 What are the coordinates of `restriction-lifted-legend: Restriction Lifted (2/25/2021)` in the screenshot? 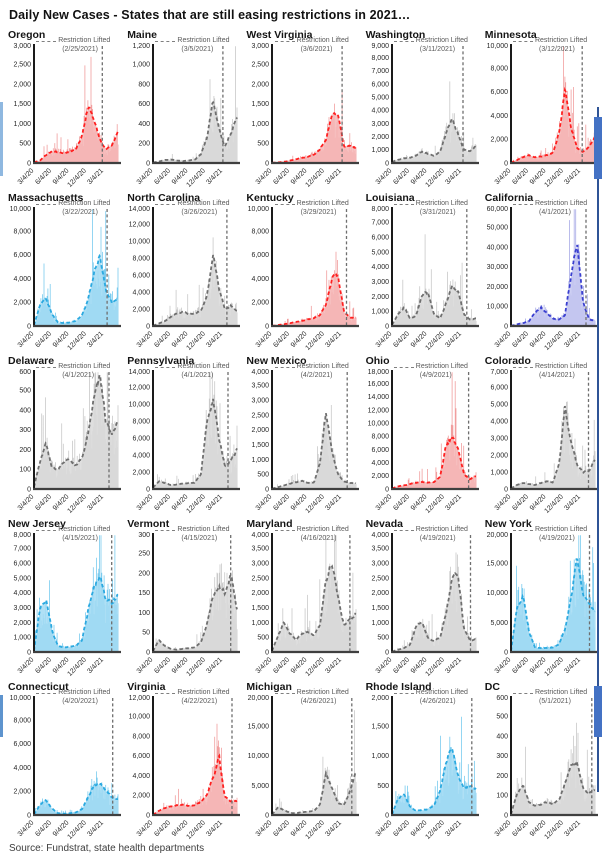 It's located at (79, 45).